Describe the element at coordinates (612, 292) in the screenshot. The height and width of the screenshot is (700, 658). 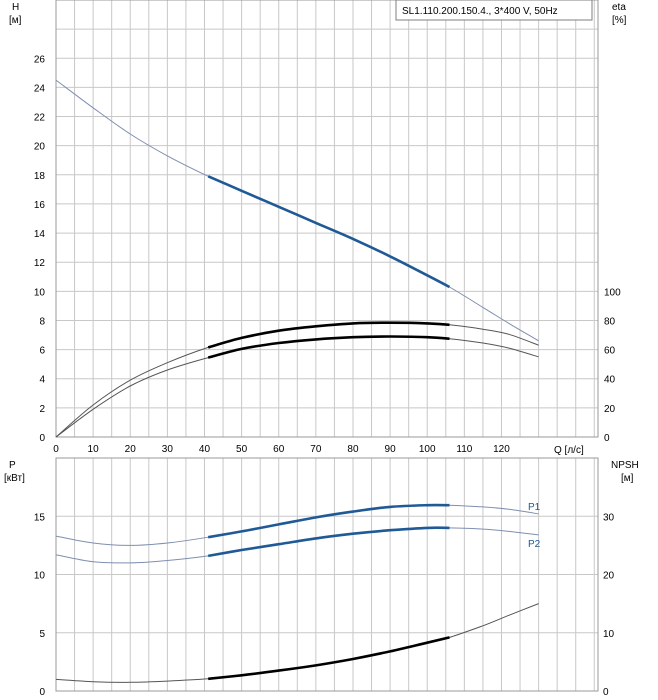
I see `upper-y2-tick-label: 100` at that location.